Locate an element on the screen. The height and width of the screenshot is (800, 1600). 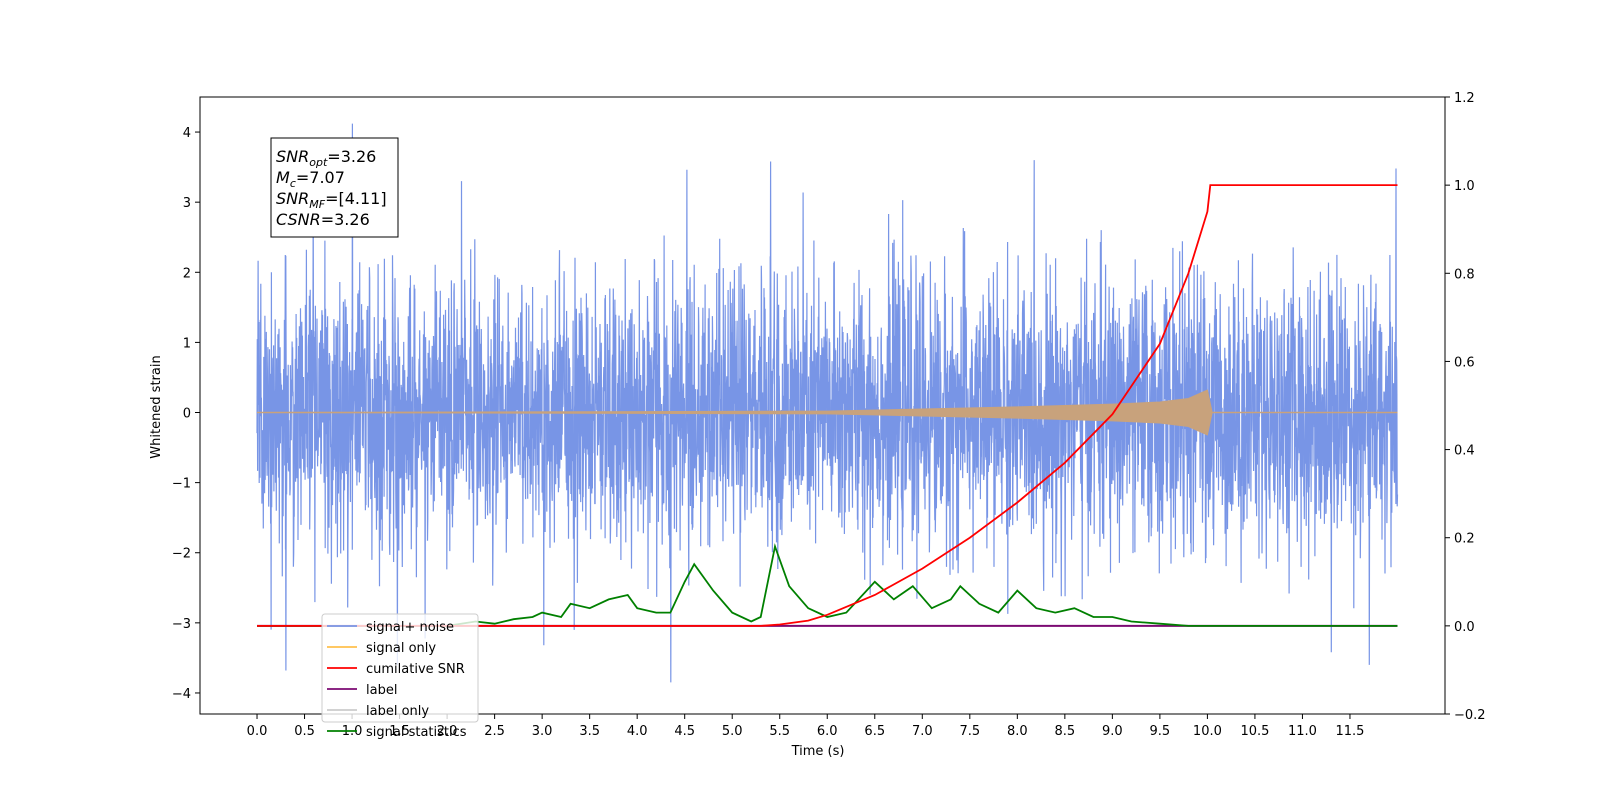
x-tick-label: 9.0 is located at coordinates (1112, 731).